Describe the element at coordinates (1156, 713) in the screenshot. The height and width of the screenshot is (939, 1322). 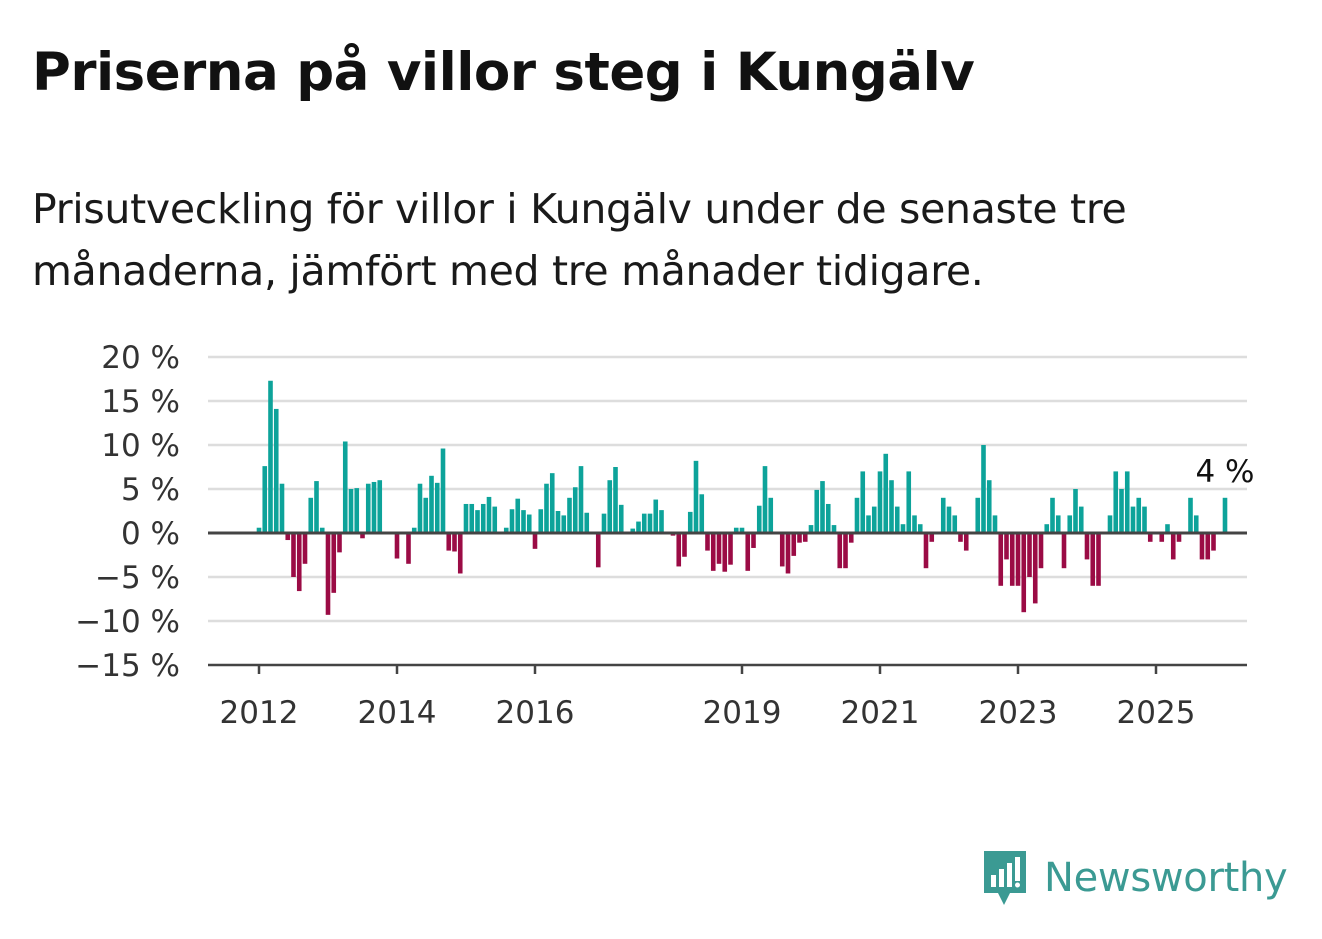
I see `x-tick-label: 2025` at that location.